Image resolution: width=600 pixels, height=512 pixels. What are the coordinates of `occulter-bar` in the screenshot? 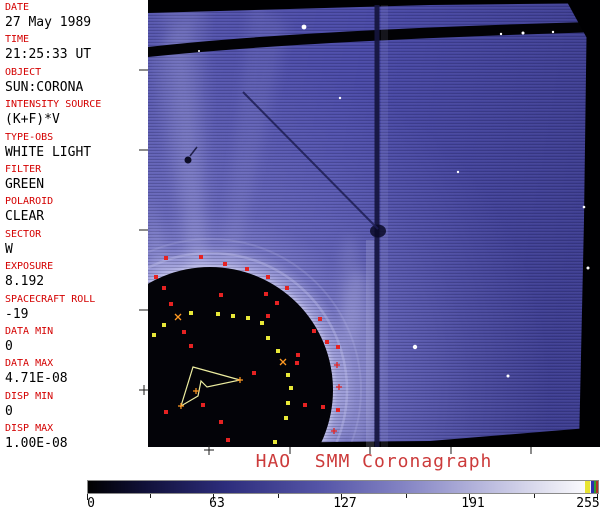 It's located at (374, 39).